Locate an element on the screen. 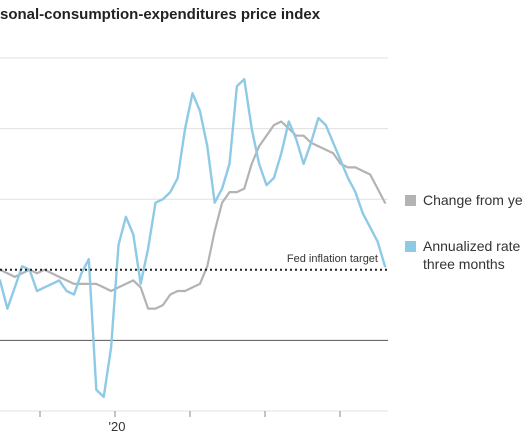  legend-swatch-yoy is located at coordinates (410, 200).